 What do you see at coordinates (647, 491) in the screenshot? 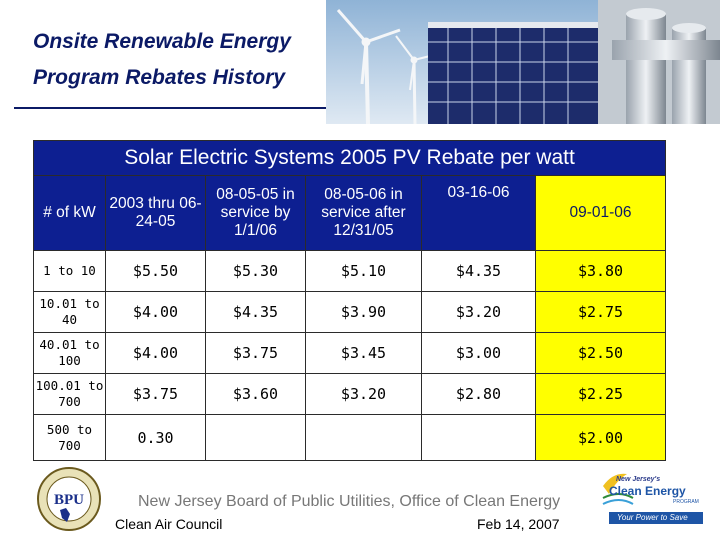
I see `logo-name: Clean Energy` at bounding box center [647, 491].